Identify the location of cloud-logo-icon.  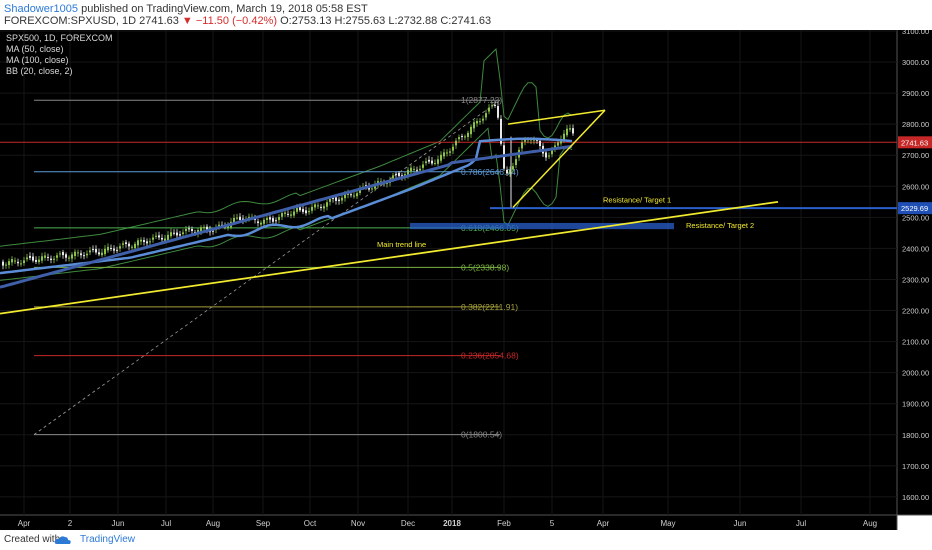
(62, 540).